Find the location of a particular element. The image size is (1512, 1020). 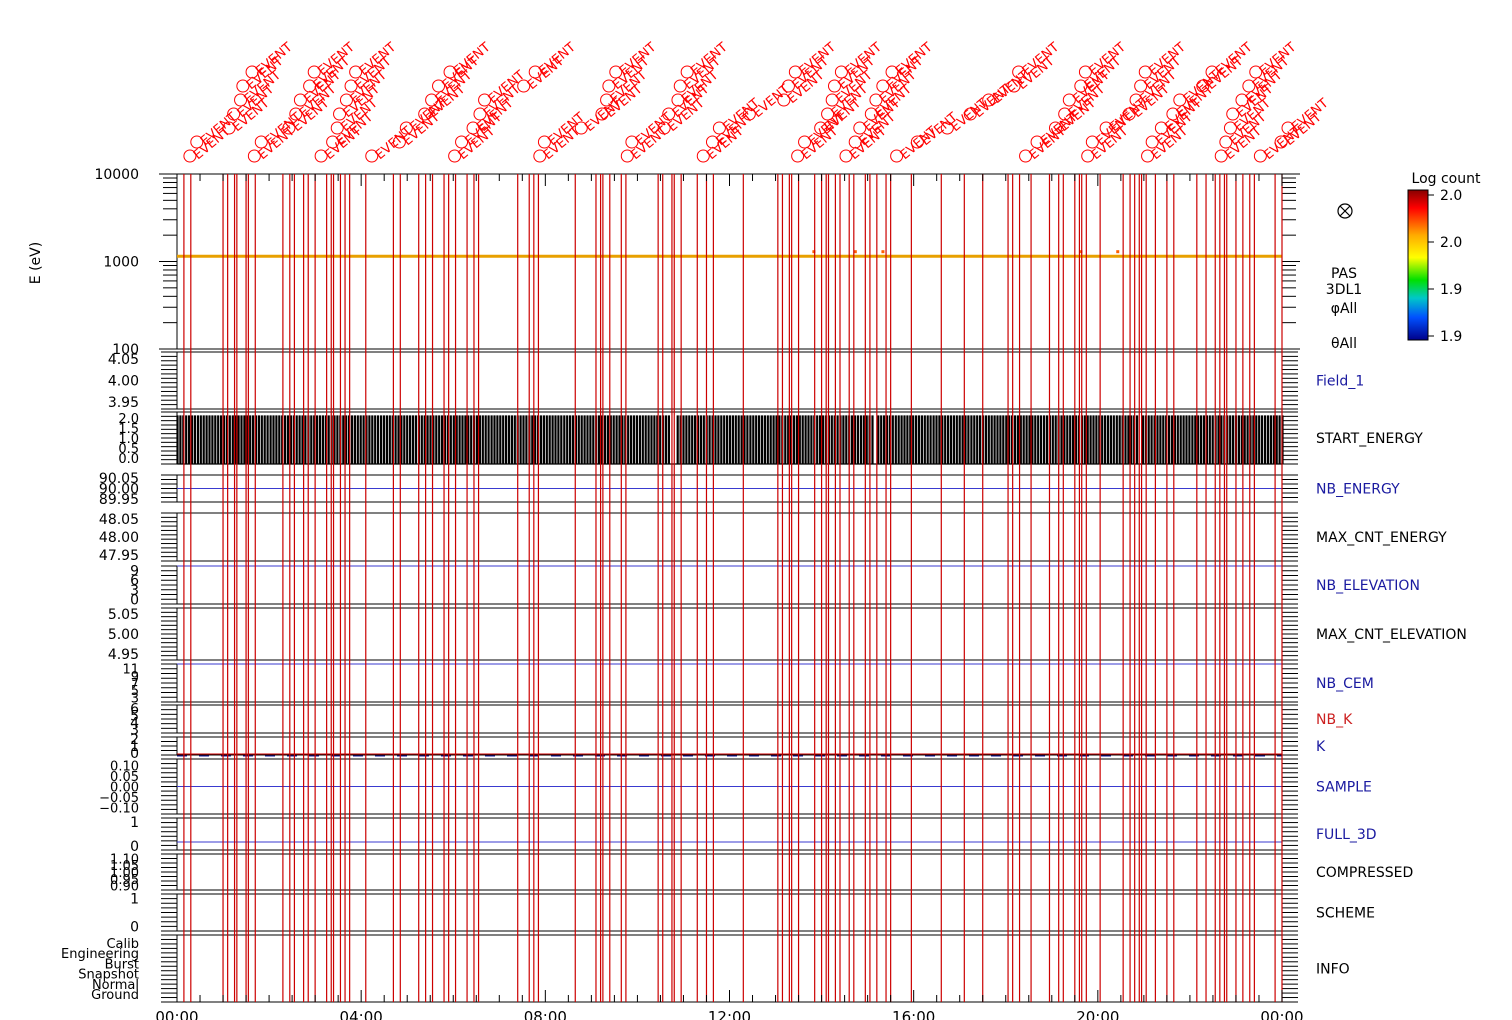

x-tick-label: 16:00 is located at coordinates (913, 1014).